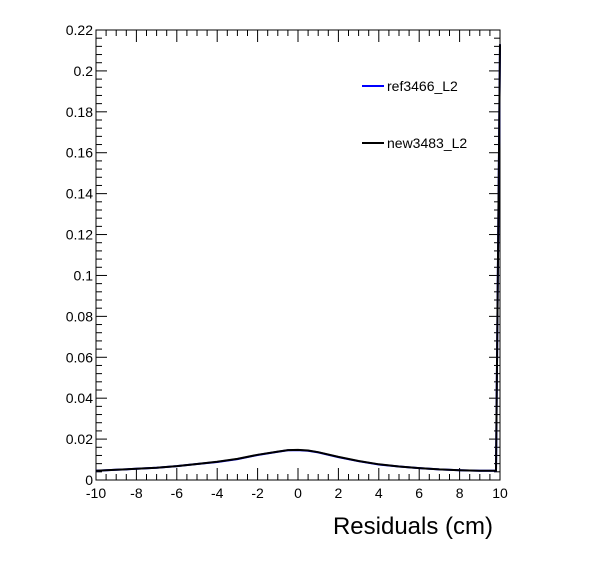  What do you see at coordinates (84, 275) in the screenshot?
I see `y-tick-label: 0.1` at bounding box center [84, 275].